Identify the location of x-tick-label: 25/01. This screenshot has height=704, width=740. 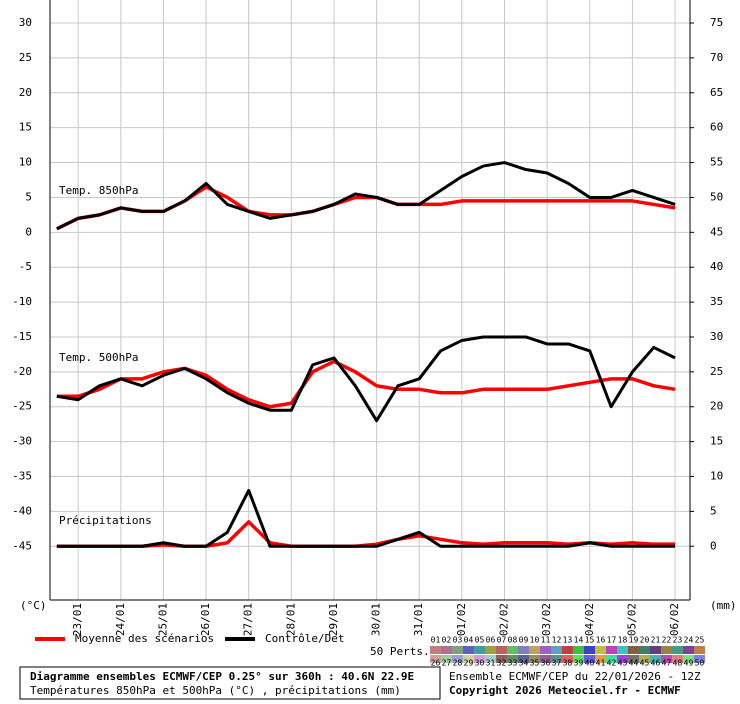
(162, 619).